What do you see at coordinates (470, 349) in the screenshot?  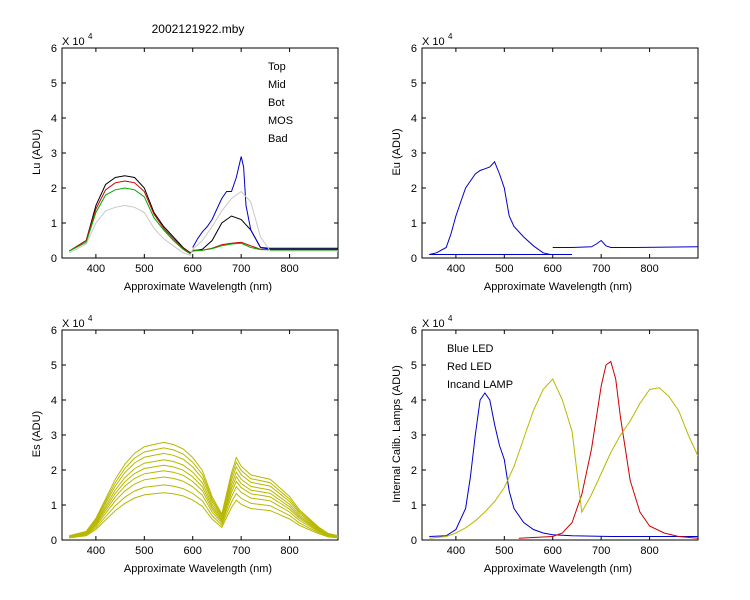 I see `lamps-legend-item: Blue LED` at bounding box center [470, 349].